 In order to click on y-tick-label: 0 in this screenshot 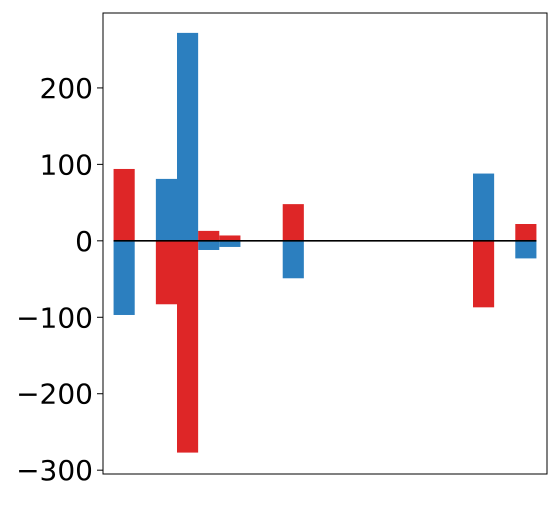, I will do `click(84, 241)`.